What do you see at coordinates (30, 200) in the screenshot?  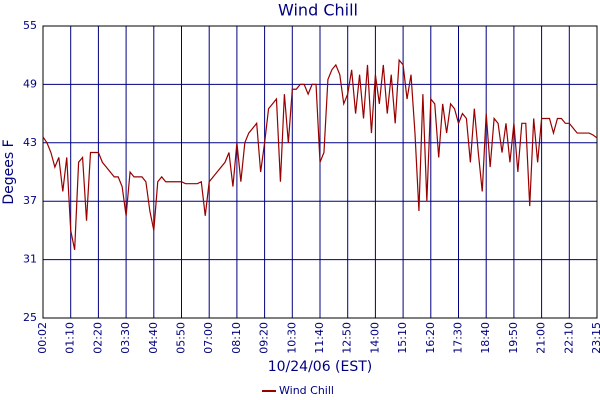 I see `y-tick-label: 37` at bounding box center [30, 200].